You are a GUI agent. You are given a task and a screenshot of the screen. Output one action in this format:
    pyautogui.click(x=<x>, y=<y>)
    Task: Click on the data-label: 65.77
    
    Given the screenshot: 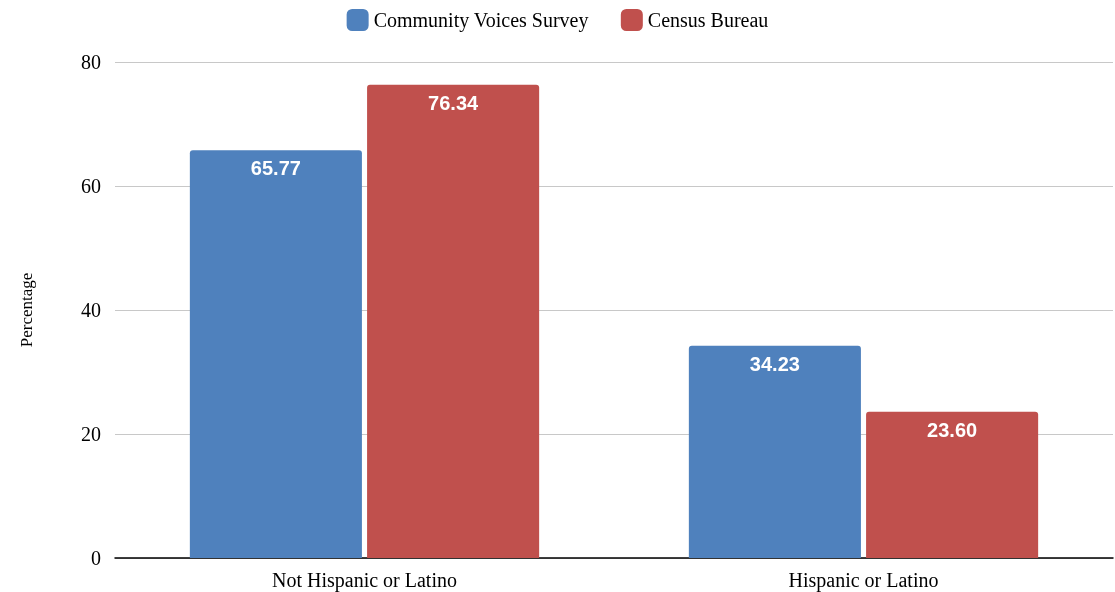 What is the action you would take?
    pyautogui.click(x=275, y=168)
    